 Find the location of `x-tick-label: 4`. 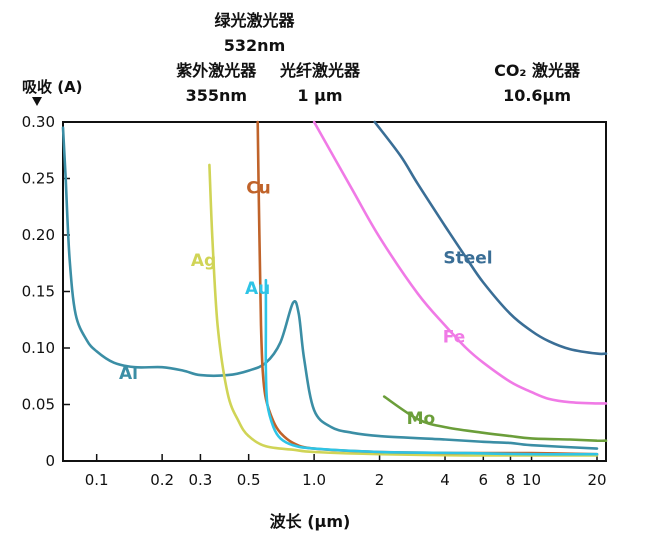

x-tick-label: 4 is located at coordinates (445, 480).